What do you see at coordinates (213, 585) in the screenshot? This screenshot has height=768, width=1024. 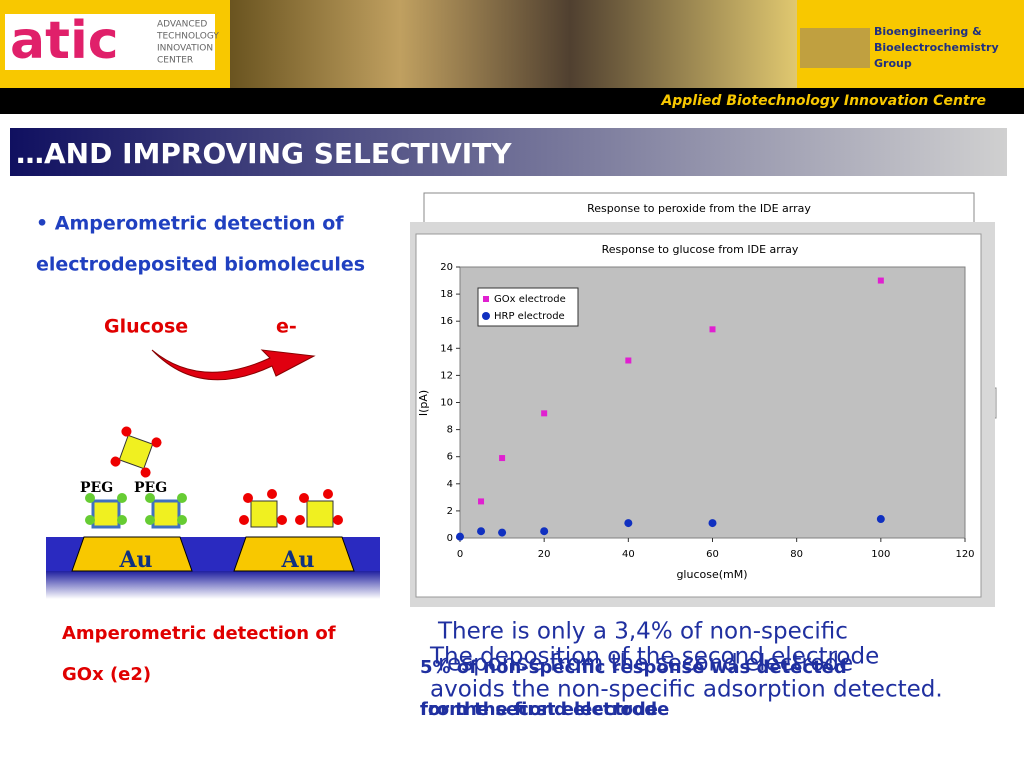 I see `substrate-fade` at bounding box center [213, 585].